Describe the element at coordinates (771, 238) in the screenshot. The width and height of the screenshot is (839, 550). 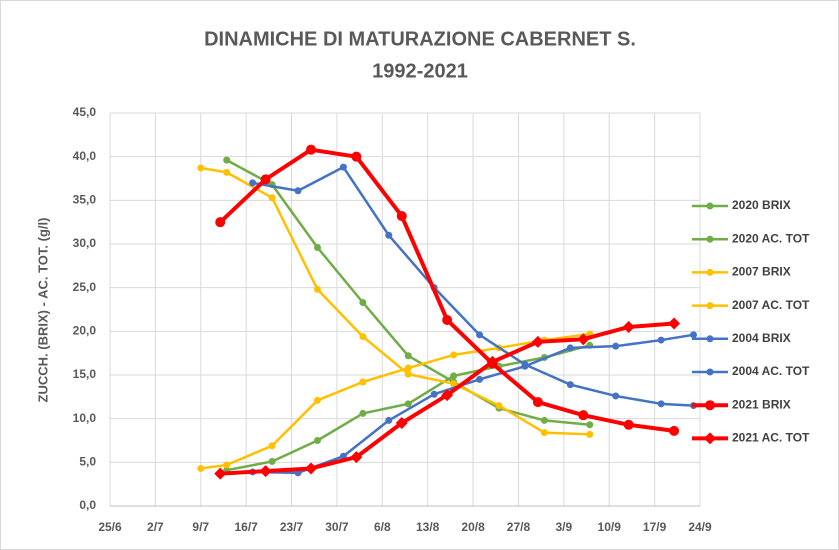
I see `legend-label: 2020 AC. TOT` at that location.